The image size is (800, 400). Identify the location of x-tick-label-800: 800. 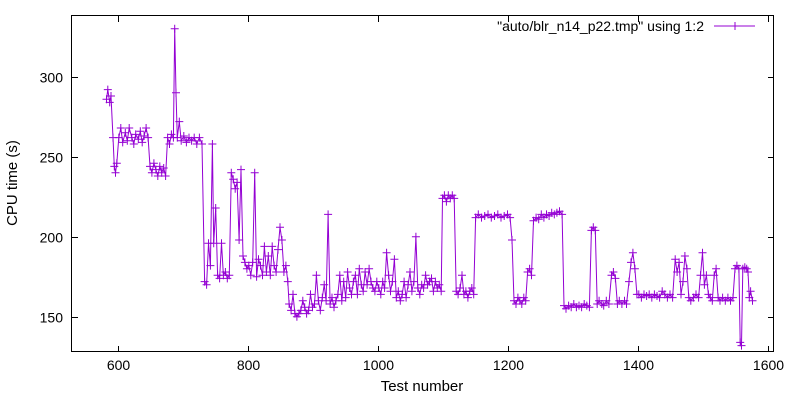
(249, 365).